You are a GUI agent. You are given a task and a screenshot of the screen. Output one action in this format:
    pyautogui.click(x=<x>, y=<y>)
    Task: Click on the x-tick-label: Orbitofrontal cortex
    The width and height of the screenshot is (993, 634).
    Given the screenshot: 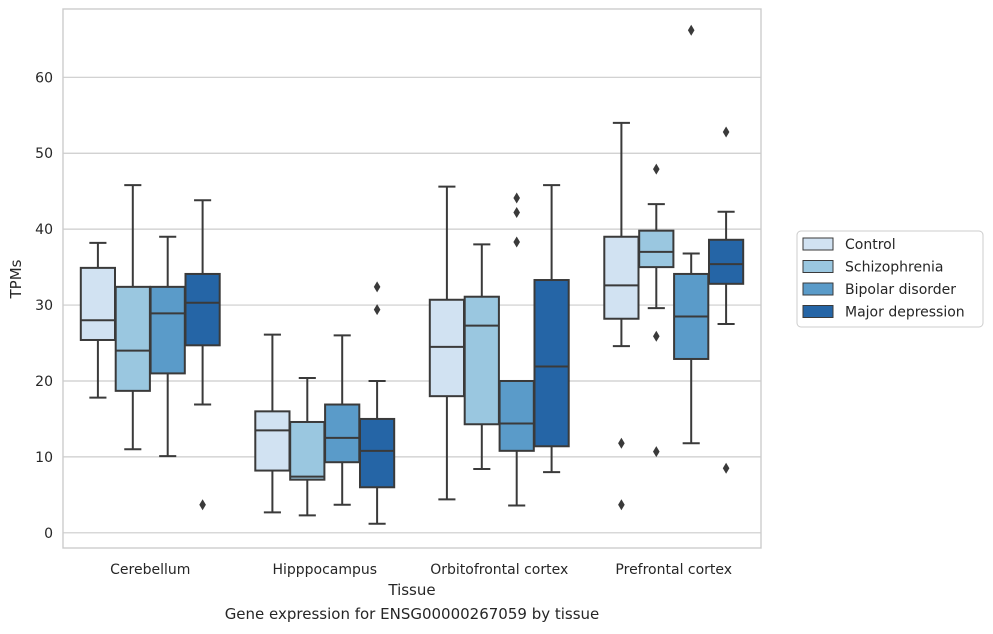 What is the action you would take?
    pyautogui.click(x=499, y=570)
    